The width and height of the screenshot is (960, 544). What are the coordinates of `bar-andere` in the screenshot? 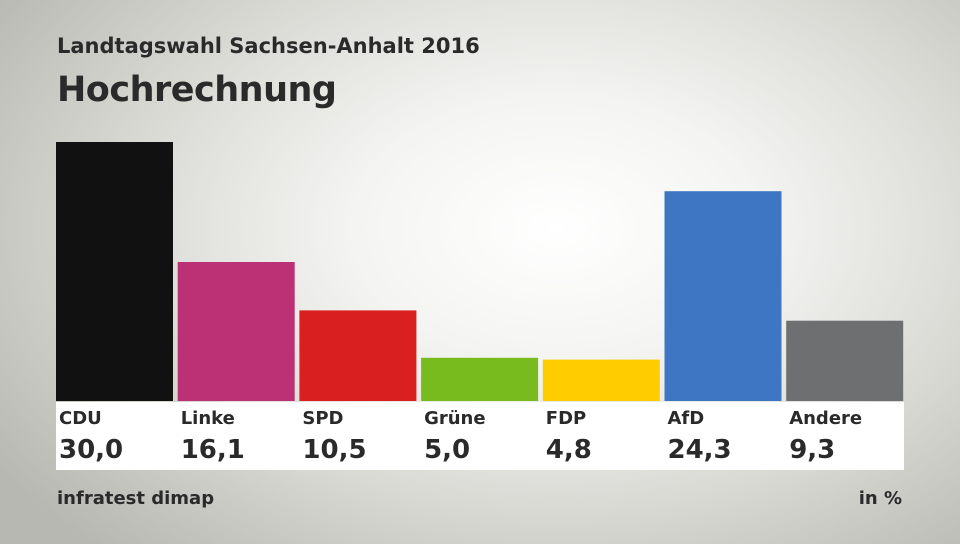 It's located at (845, 360).